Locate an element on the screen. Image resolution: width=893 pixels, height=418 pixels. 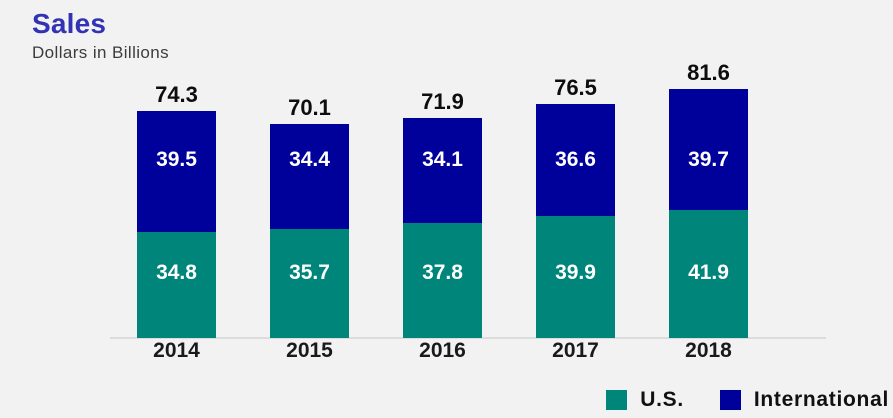
bar-segment-us-2018 is located at coordinates (708, 273).